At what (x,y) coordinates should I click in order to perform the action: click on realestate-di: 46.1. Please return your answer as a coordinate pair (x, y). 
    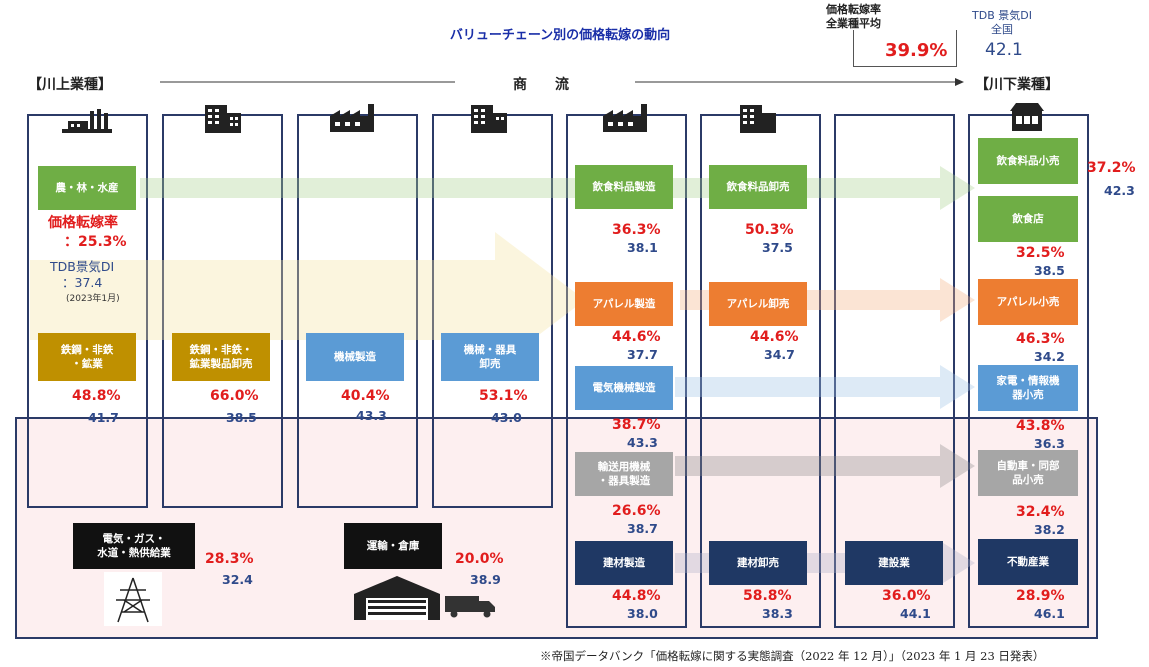
    Looking at the image, I should click on (1049, 613).